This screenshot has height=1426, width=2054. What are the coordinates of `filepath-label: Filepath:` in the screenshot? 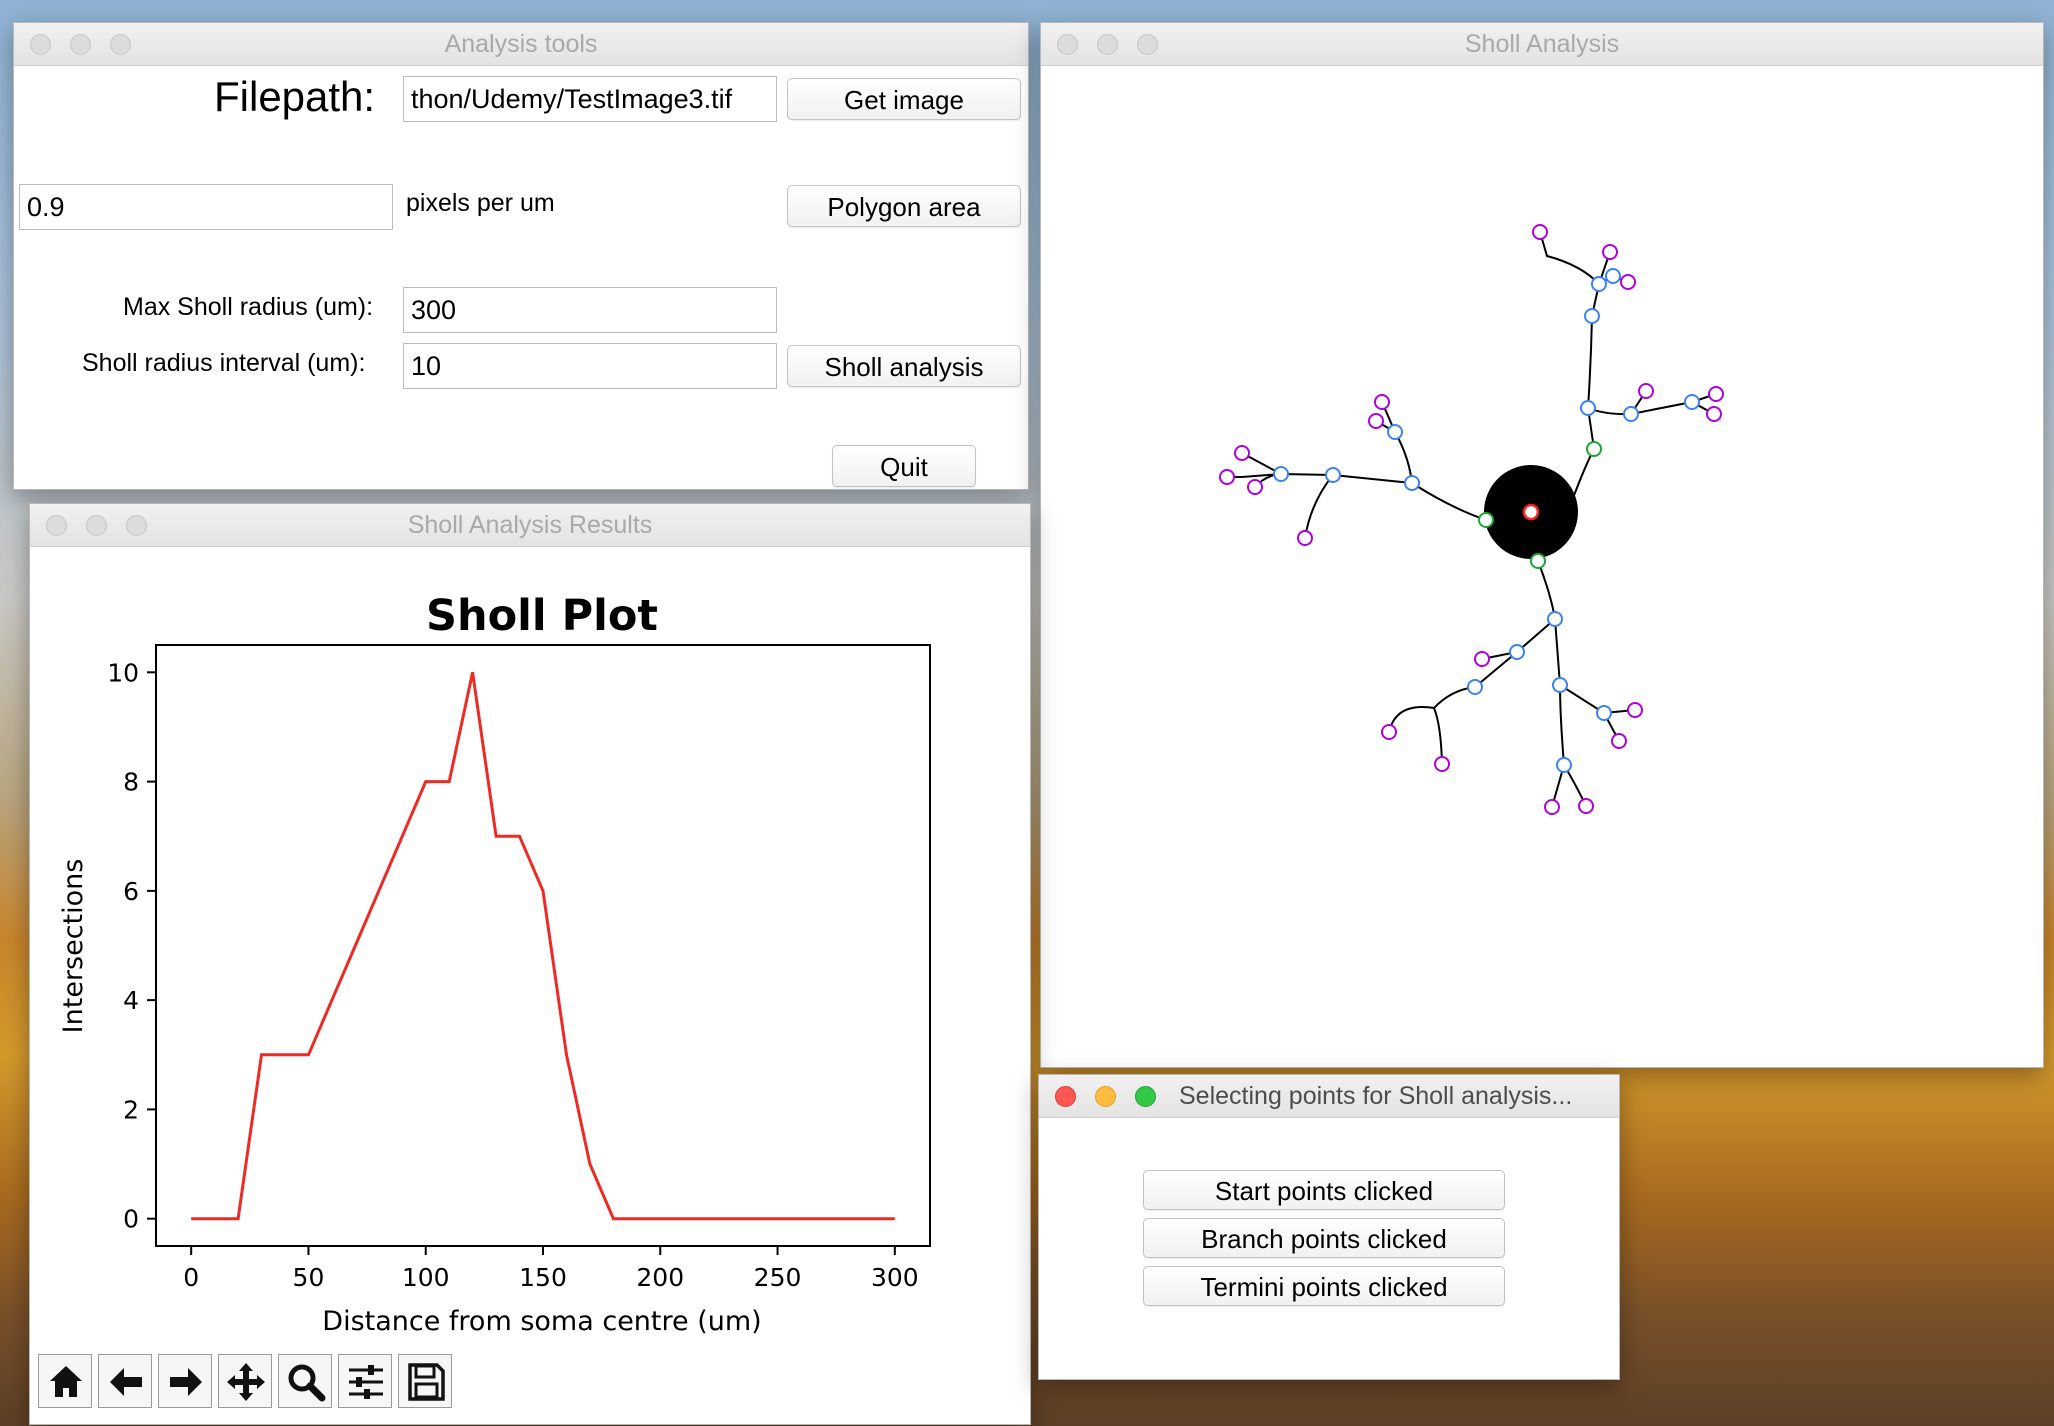 It's located at (295, 96).